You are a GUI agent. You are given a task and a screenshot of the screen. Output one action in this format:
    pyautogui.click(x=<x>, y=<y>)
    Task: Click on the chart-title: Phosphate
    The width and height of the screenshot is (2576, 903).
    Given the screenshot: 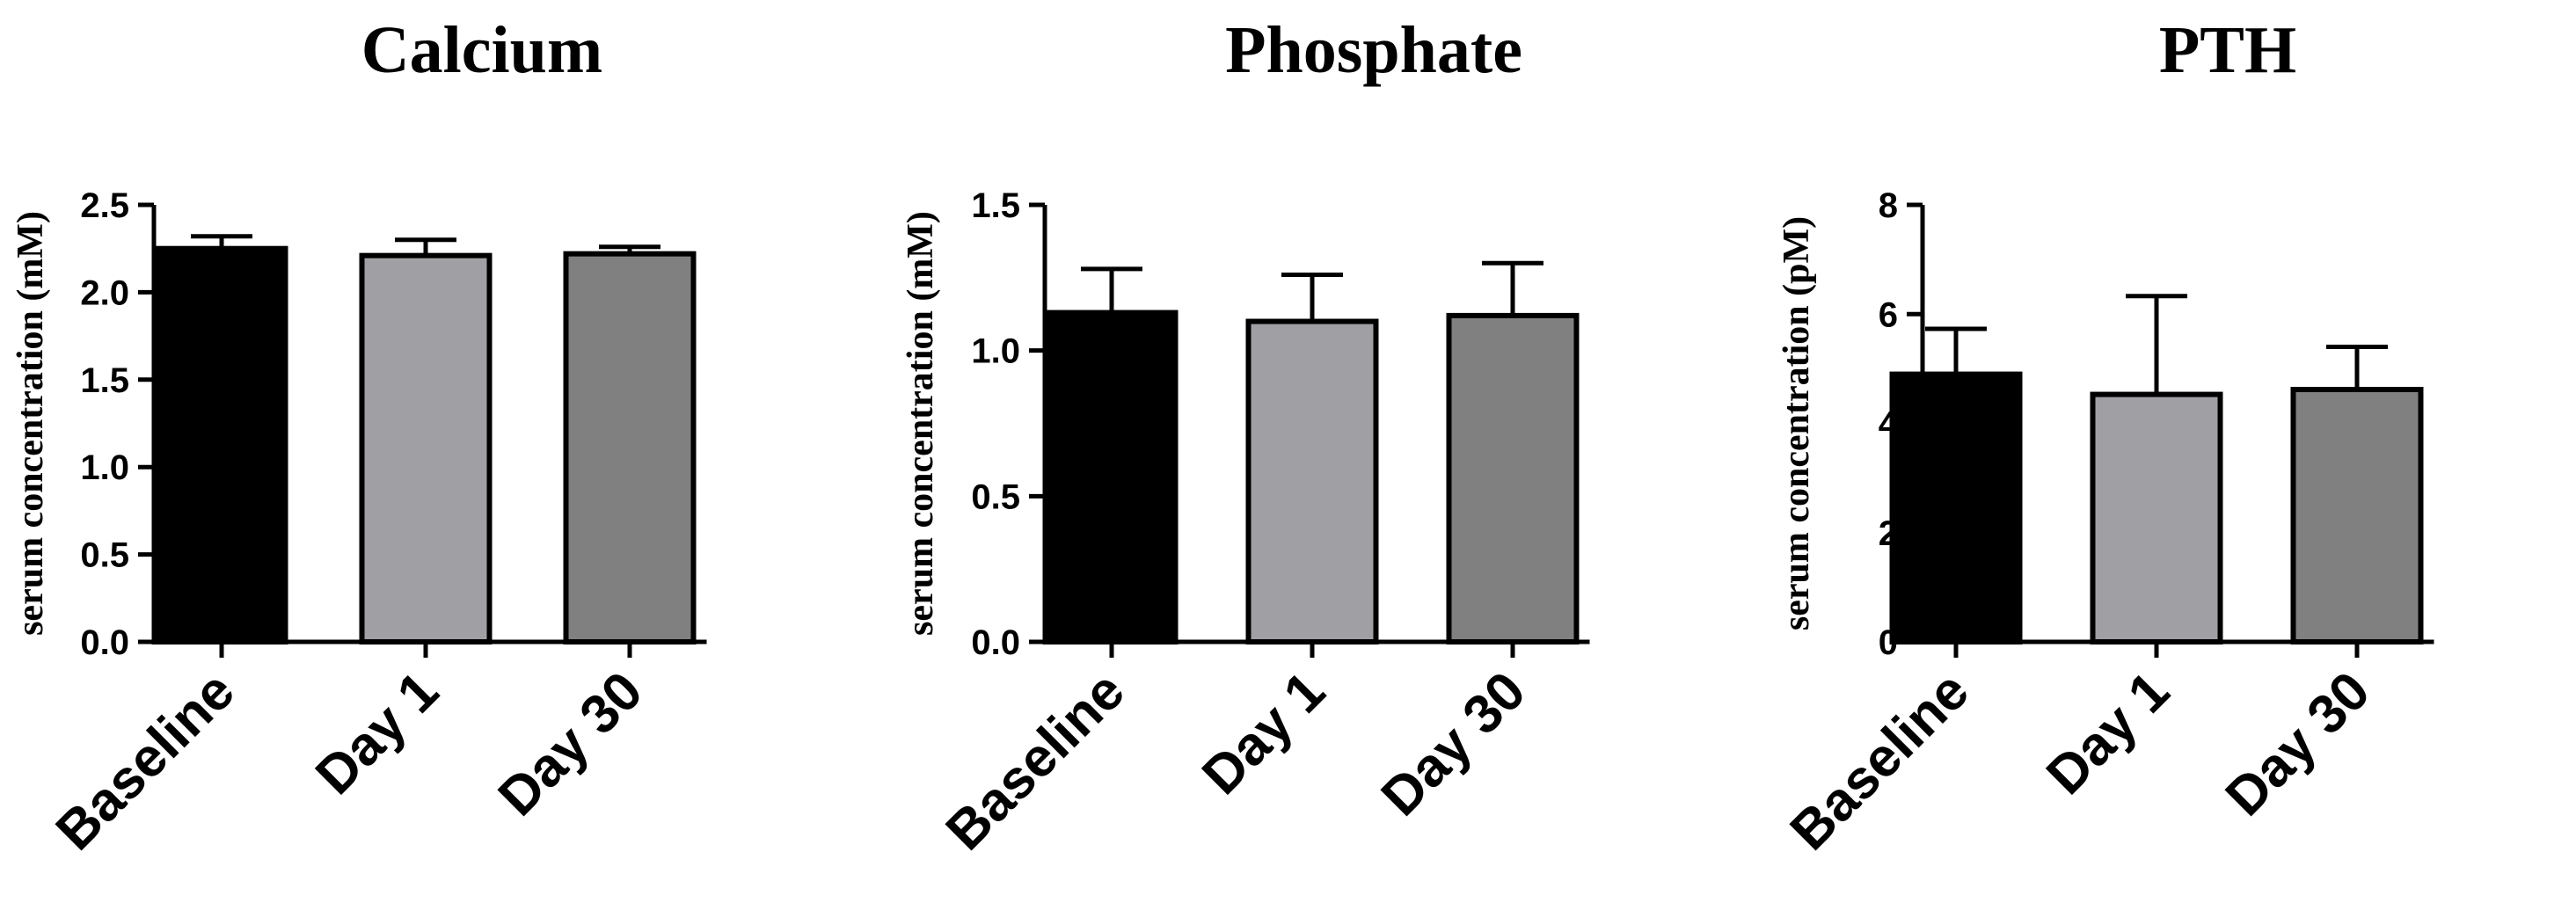 What is the action you would take?
    pyautogui.click(x=1373, y=50)
    